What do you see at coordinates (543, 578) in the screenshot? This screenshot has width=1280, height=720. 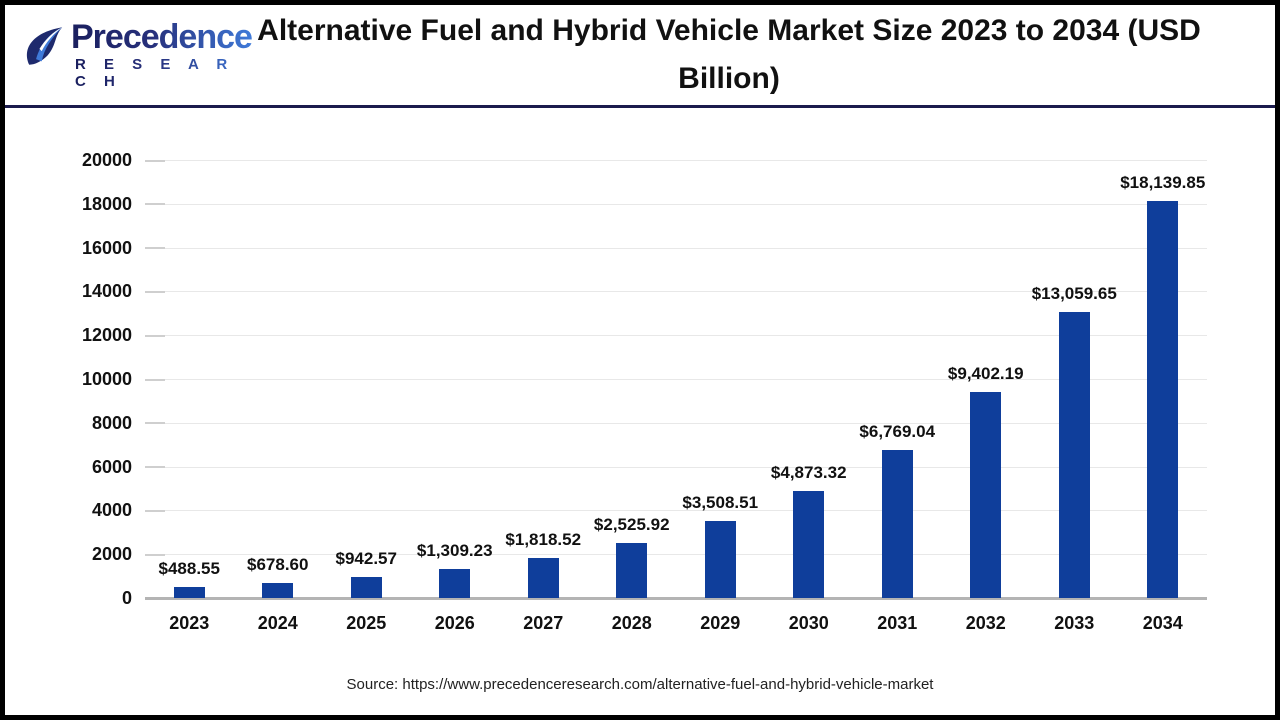 I see `bar-2027` at bounding box center [543, 578].